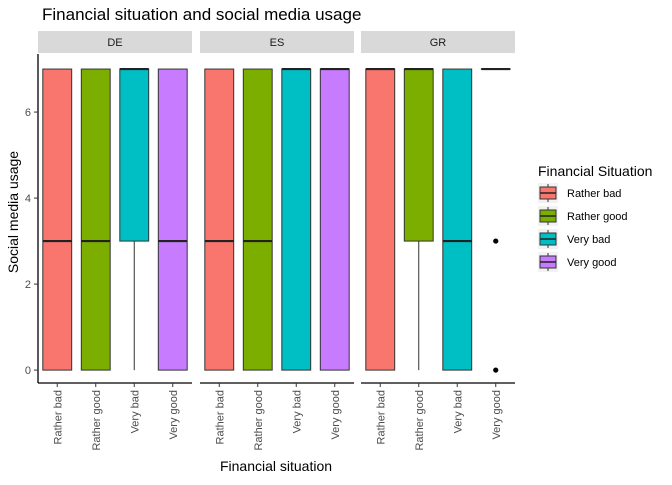  I want to click on box-gr-very-bad: Very bad, so click(457, 251).